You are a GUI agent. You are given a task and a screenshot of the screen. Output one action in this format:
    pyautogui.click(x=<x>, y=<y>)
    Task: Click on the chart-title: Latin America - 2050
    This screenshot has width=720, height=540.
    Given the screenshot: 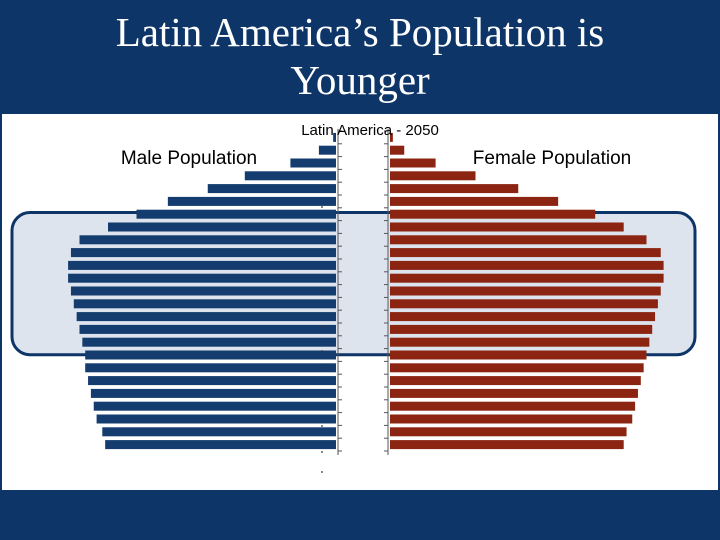 What is the action you would take?
    pyautogui.click(x=370, y=130)
    